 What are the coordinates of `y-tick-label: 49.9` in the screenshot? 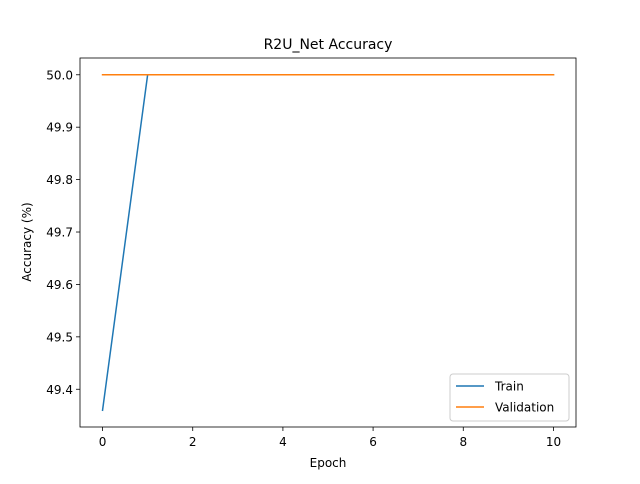 It's located at (59, 128).